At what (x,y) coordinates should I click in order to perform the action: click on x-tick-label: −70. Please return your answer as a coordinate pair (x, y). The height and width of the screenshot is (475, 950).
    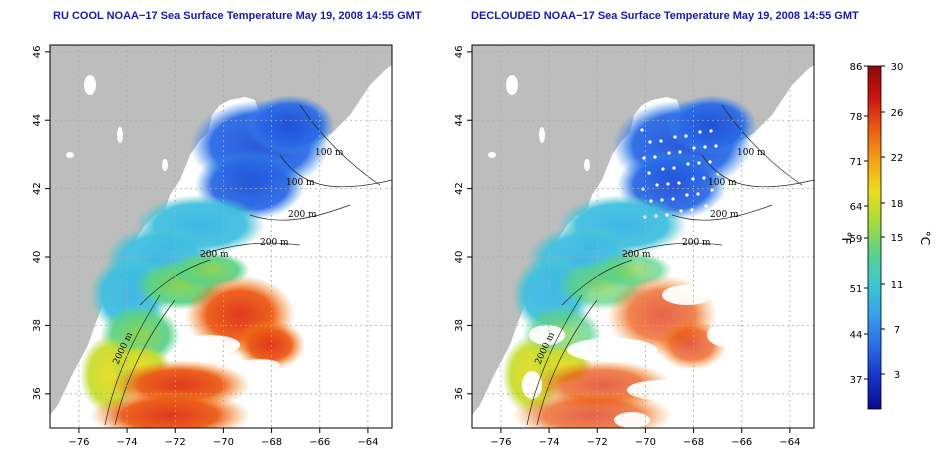
    Looking at the image, I should click on (223, 442).